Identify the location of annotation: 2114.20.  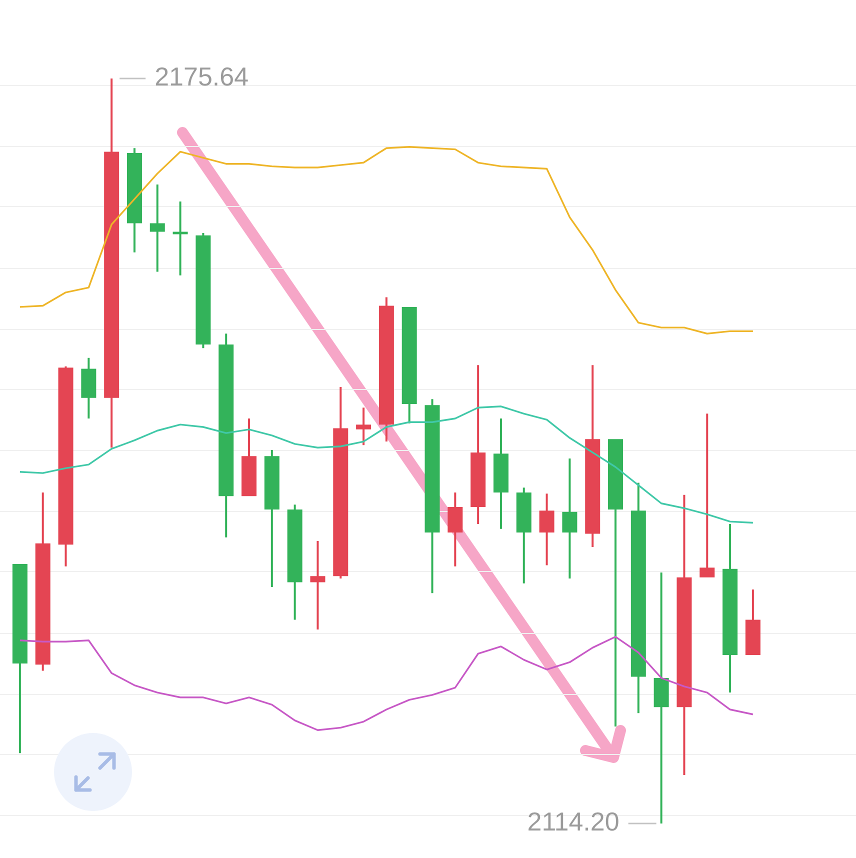
(573, 821).